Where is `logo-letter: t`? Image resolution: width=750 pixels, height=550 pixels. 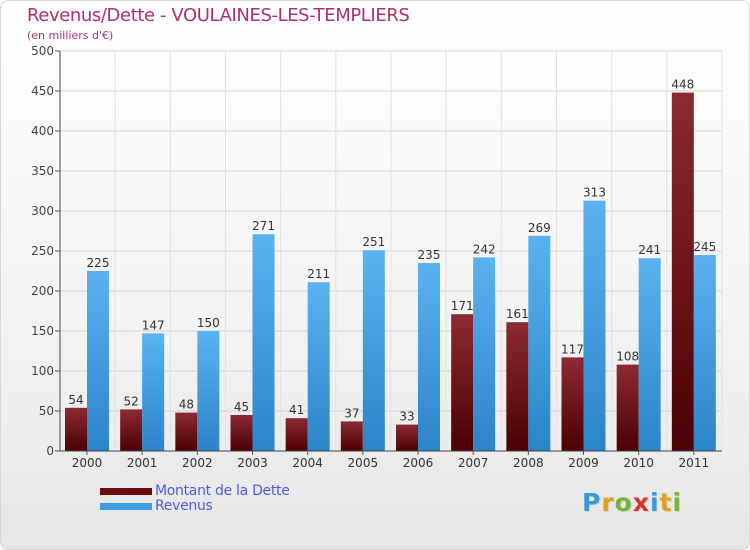
logo-letter: t is located at coordinates (666, 502).